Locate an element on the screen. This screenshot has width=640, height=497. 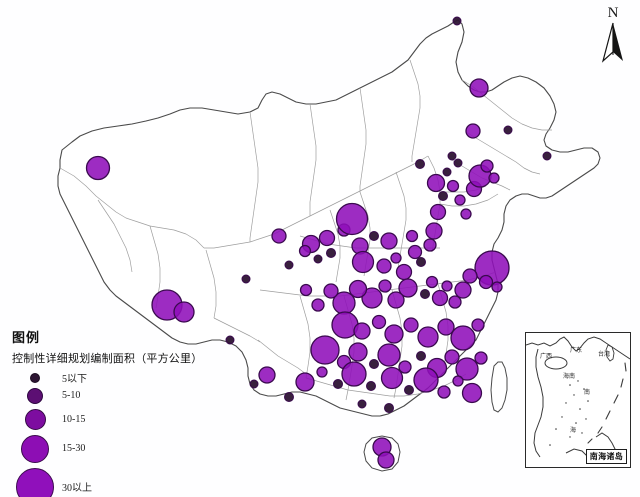
north-arrow: N is located at coordinates (613, 35).